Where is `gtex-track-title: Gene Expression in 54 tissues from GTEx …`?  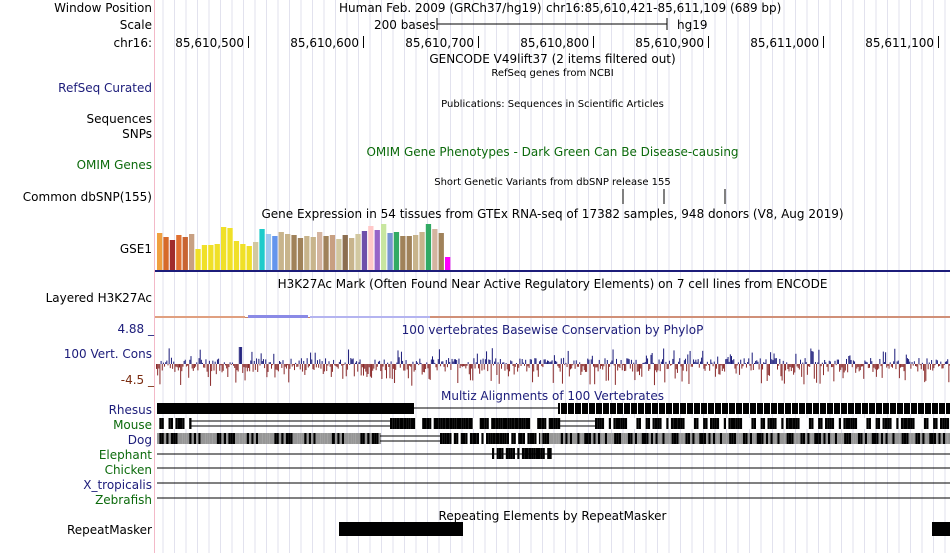
gtex-track-title: Gene Expression in 54 tissues from GTEx … is located at coordinates (552, 214).